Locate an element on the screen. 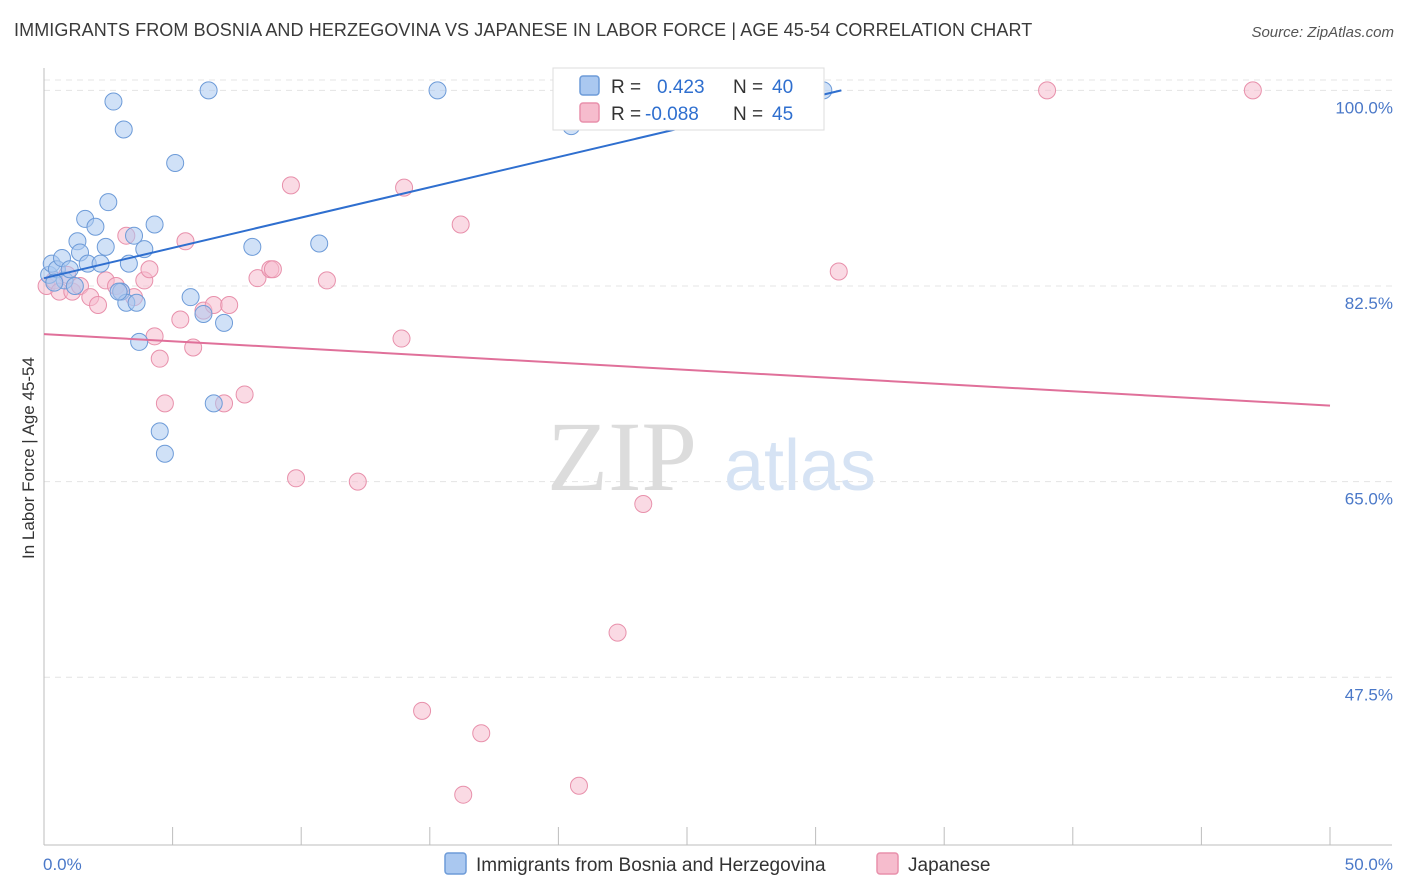 Image resolution: width=1406 pixels, height=892 pixels. stats-legend-row-japanese: R = -0.088 N = 45 is located at coordinates (686, 113).